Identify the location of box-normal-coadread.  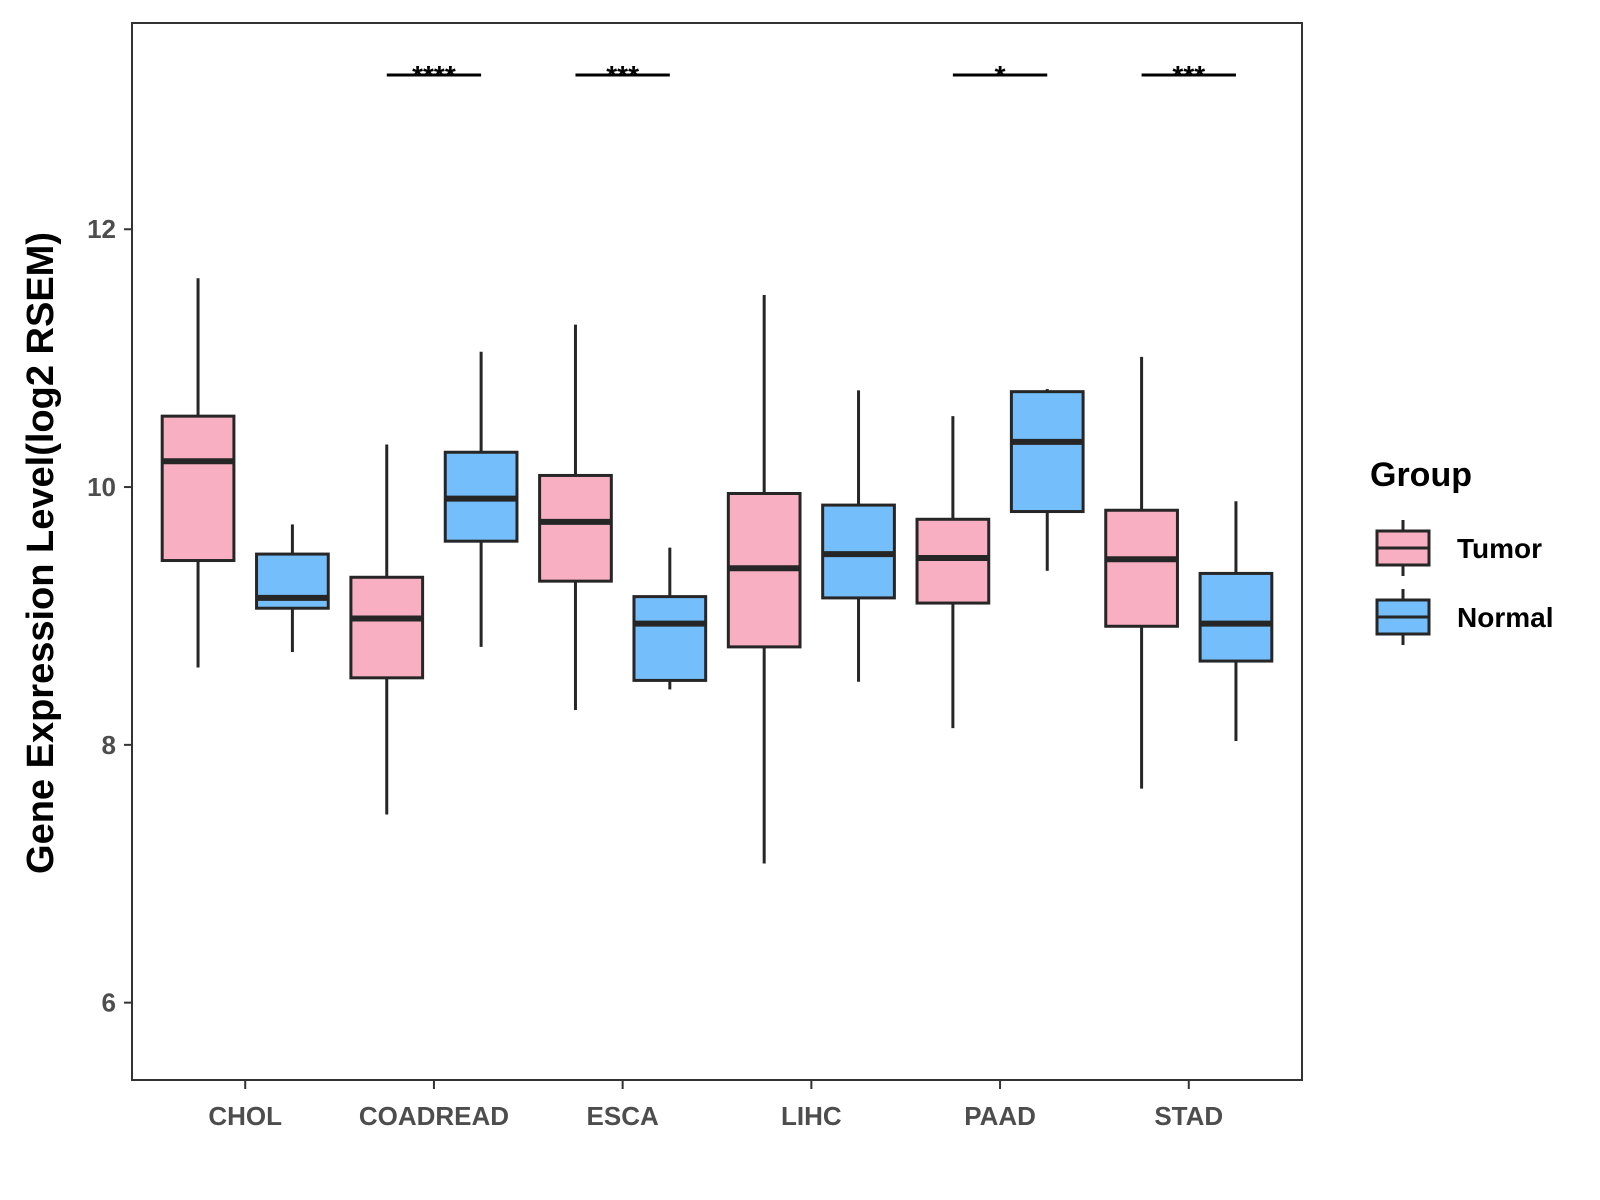
(481, 499).